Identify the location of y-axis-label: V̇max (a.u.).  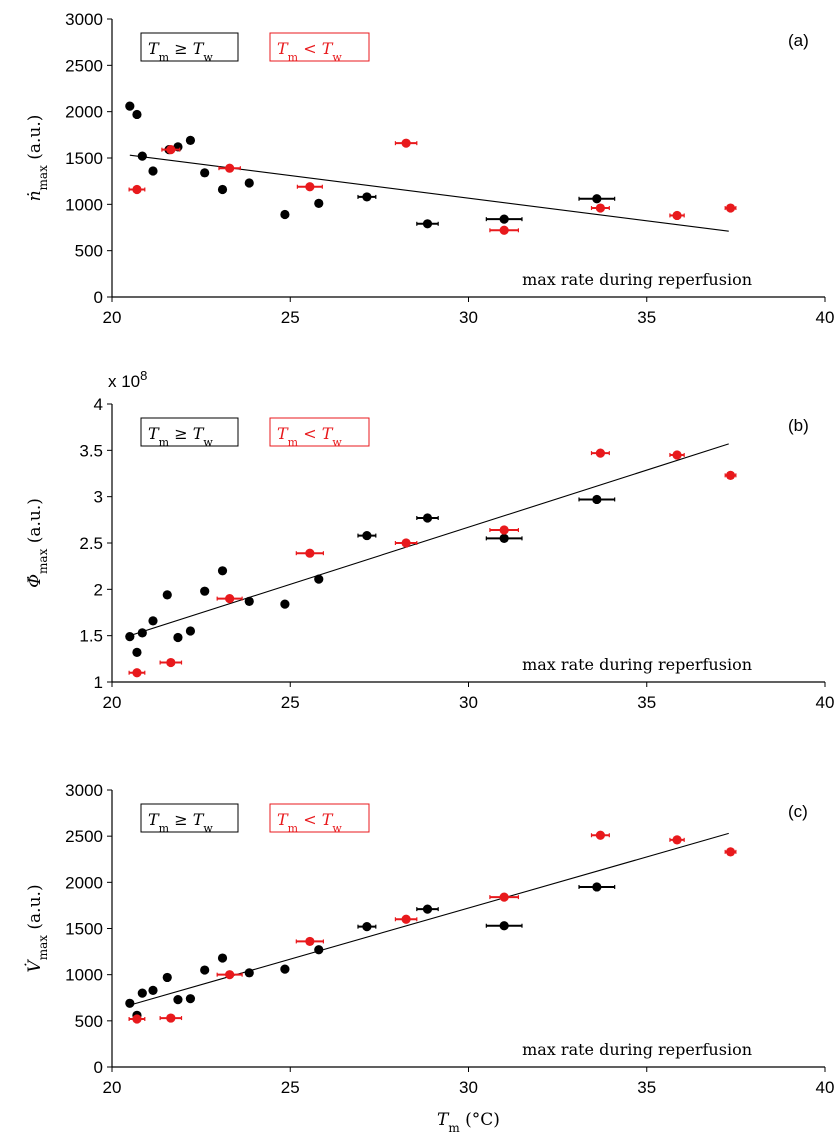
(37, 928).